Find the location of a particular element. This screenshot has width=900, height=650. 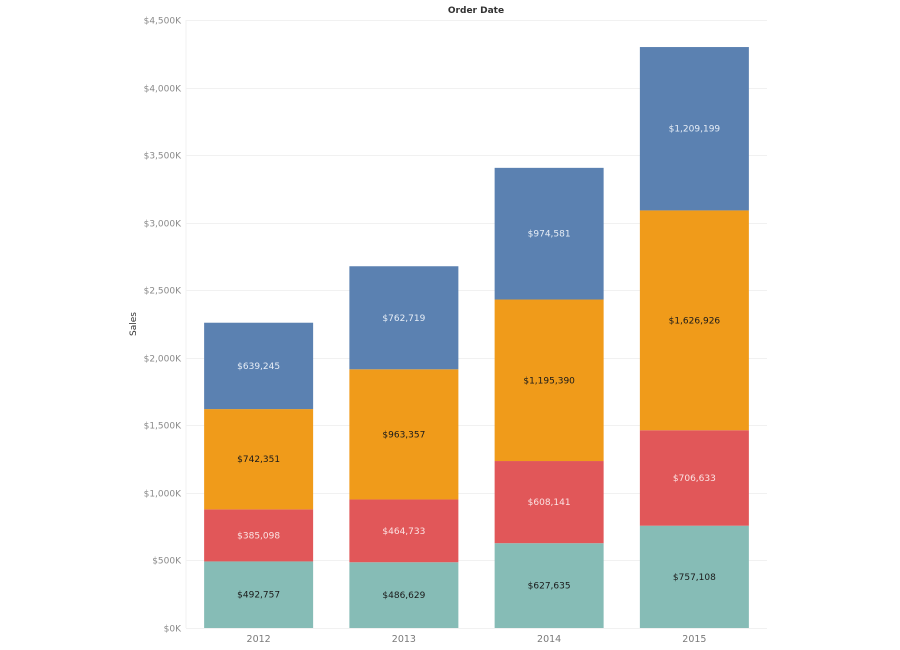

y-tick-label: $2,500K is located at coordinates (163, 292).